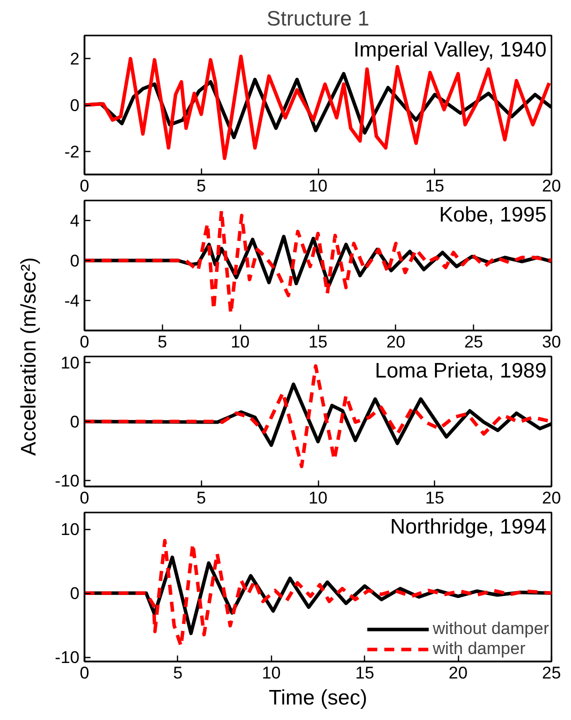 The height and width of the screenshot is (720, 571). Describe the element at coordinates (551, 342) in the screenshot. I see `x-tick-label: 30` at that location.